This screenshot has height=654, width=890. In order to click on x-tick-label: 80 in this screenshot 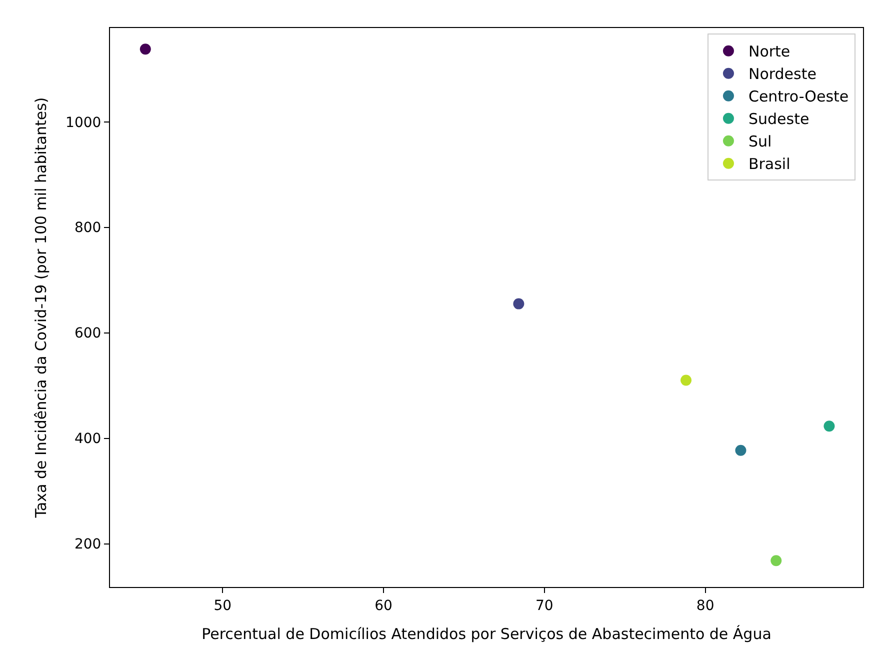, I will do `click(705, 606)`.